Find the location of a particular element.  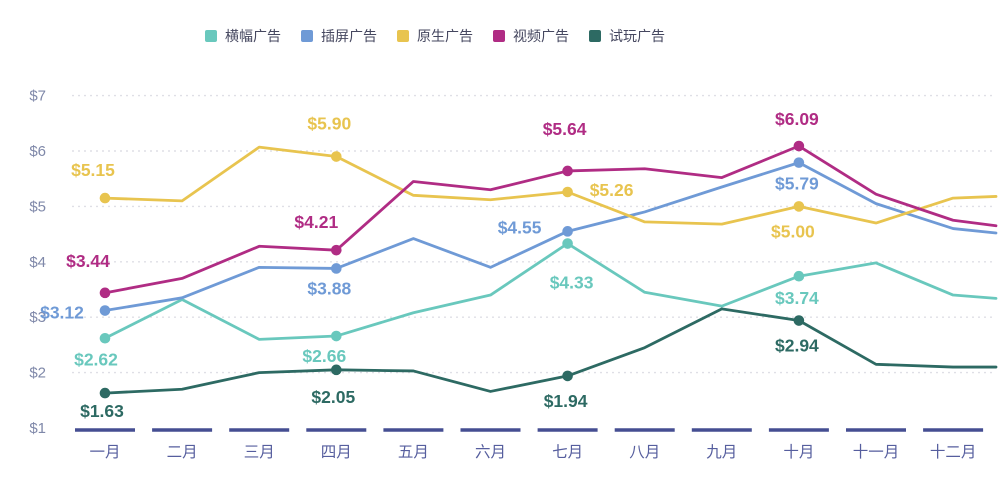

value-label-interstitial-m1: $3.12 is located at coordinates (62, 313).